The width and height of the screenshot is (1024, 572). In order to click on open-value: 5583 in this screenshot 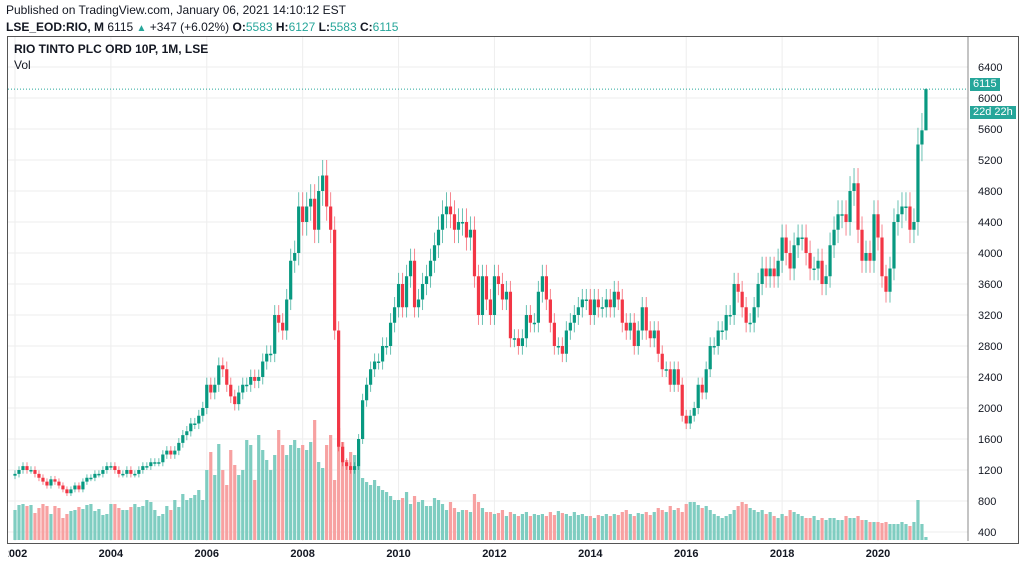, I will do `click(259, 27)`.